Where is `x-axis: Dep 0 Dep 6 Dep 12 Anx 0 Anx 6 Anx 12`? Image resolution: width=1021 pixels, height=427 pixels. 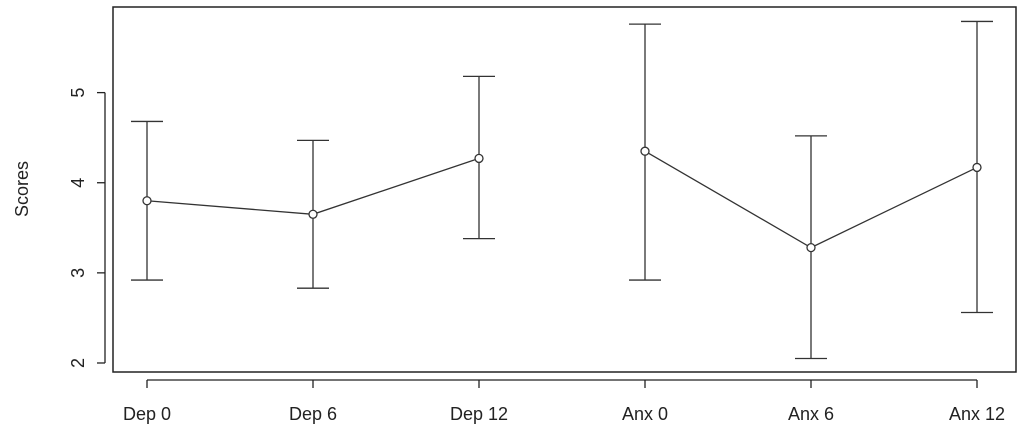
x-axis: Dep 0 Dep 6 Dep 12 Anx 0 Anx 6 Anx 12 is located at coordinates (564, 401).